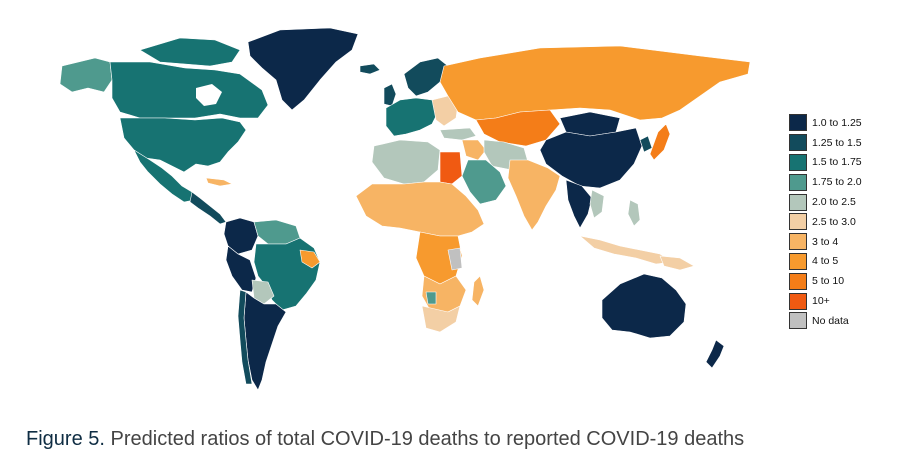 This screenshot has width=902, height=473. I want to click on region-central-america, so click(208, 208).